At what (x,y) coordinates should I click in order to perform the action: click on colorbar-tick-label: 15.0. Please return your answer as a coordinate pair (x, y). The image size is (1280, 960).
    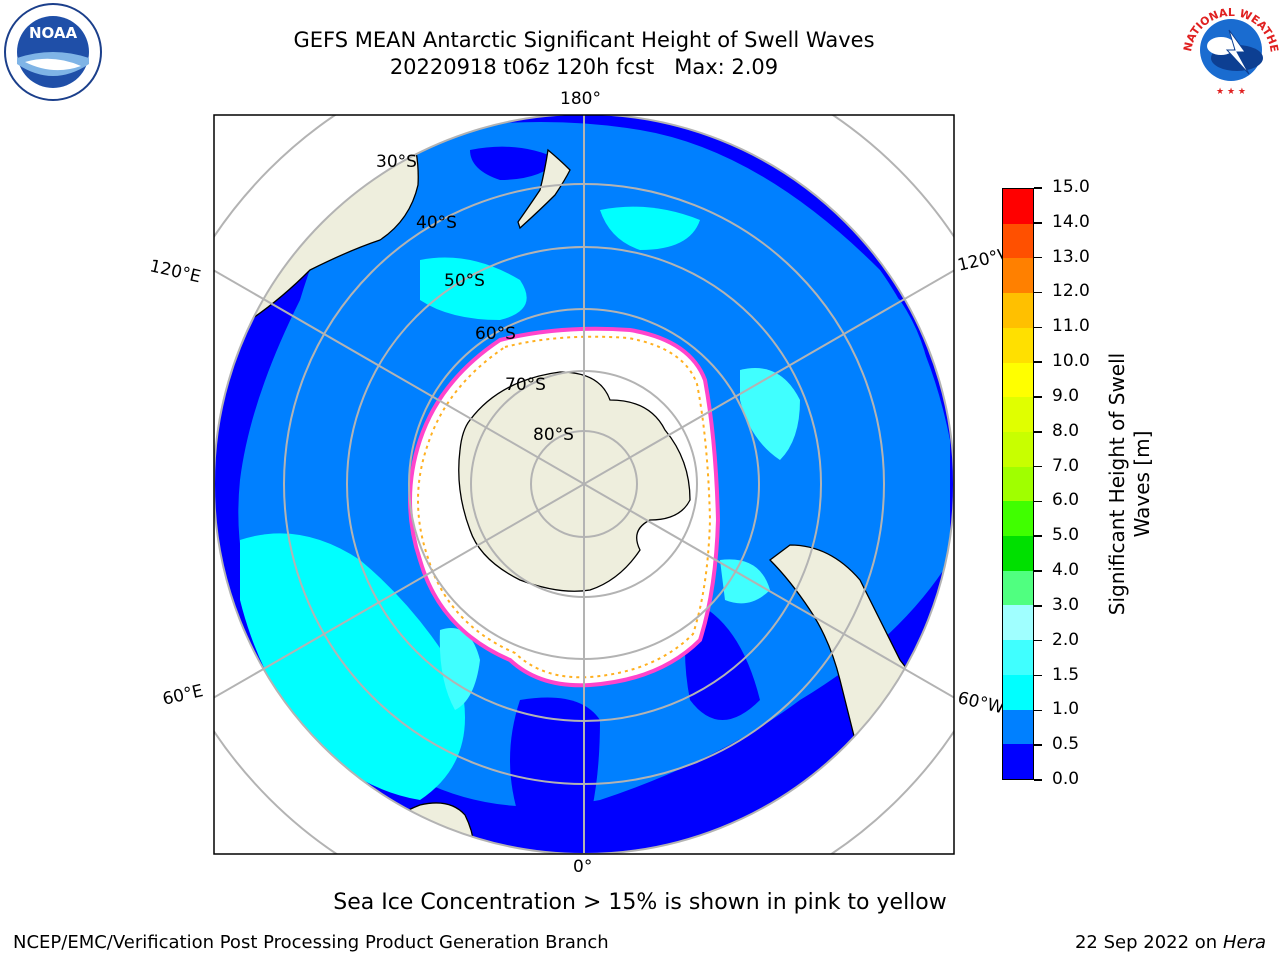
    Looking at the image, I should click on (1071, 187).